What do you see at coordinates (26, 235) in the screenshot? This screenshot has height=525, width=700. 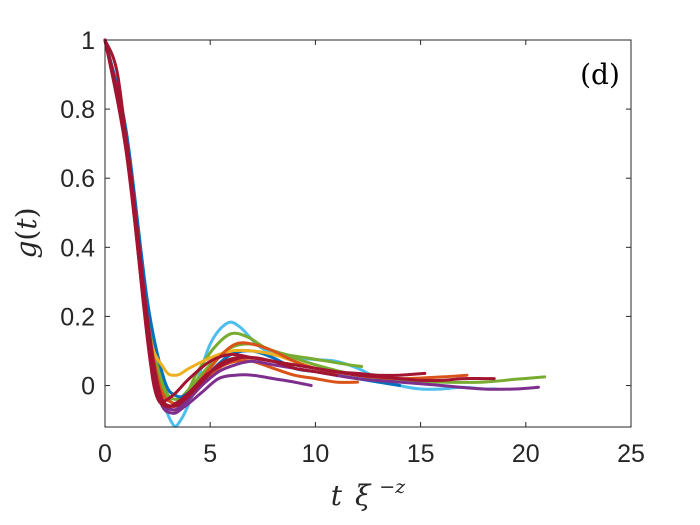 I see `y-axis-title-open: (` at bounding box center [26, 235].